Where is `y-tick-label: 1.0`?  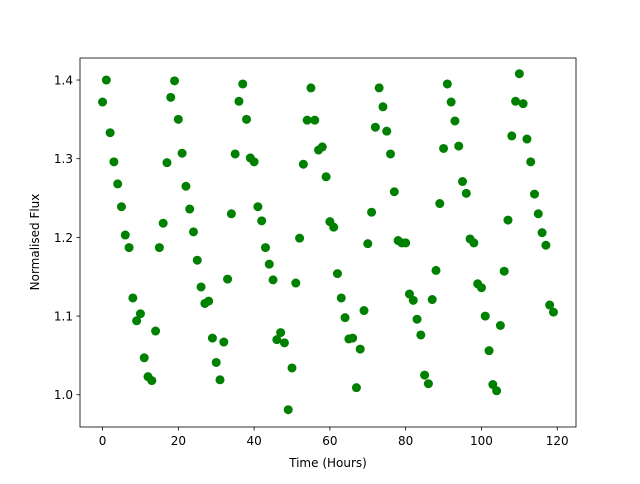
y-tick-label: 1.0 is located at coordinates (63, 395).